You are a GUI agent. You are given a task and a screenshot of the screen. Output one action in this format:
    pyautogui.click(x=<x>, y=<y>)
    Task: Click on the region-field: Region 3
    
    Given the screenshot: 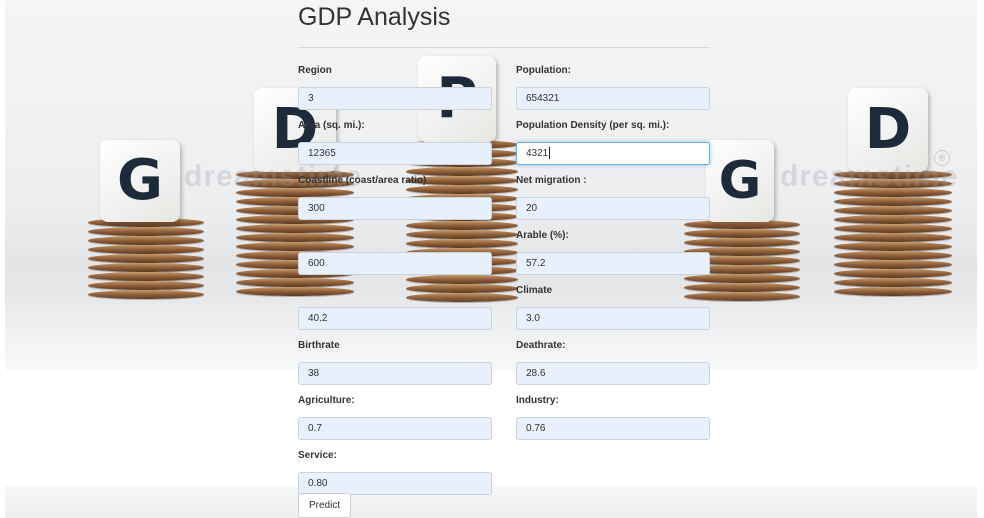 What is the action you would take?
    pyautogui.click(x=396, y=87)
    